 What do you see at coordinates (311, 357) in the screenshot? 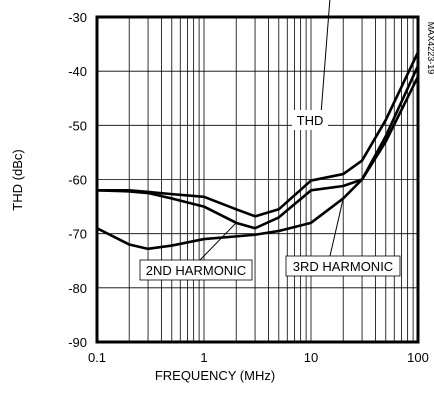
I see `x-tick-label: 10` at bounding box center [311, 357].